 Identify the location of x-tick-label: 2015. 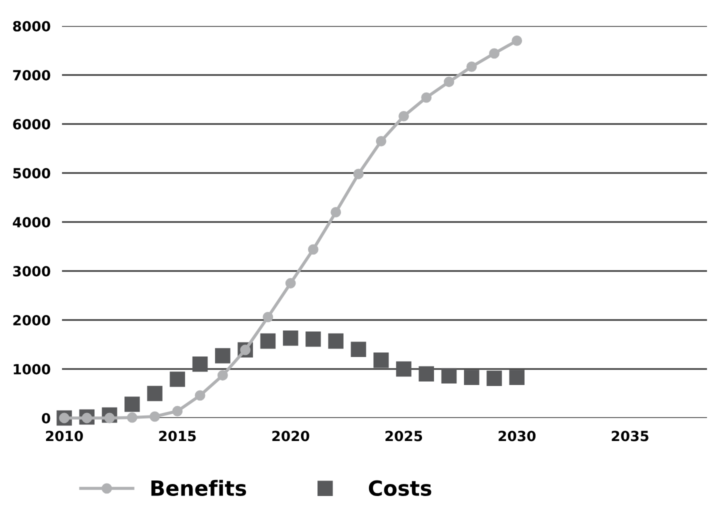
(177, 436).